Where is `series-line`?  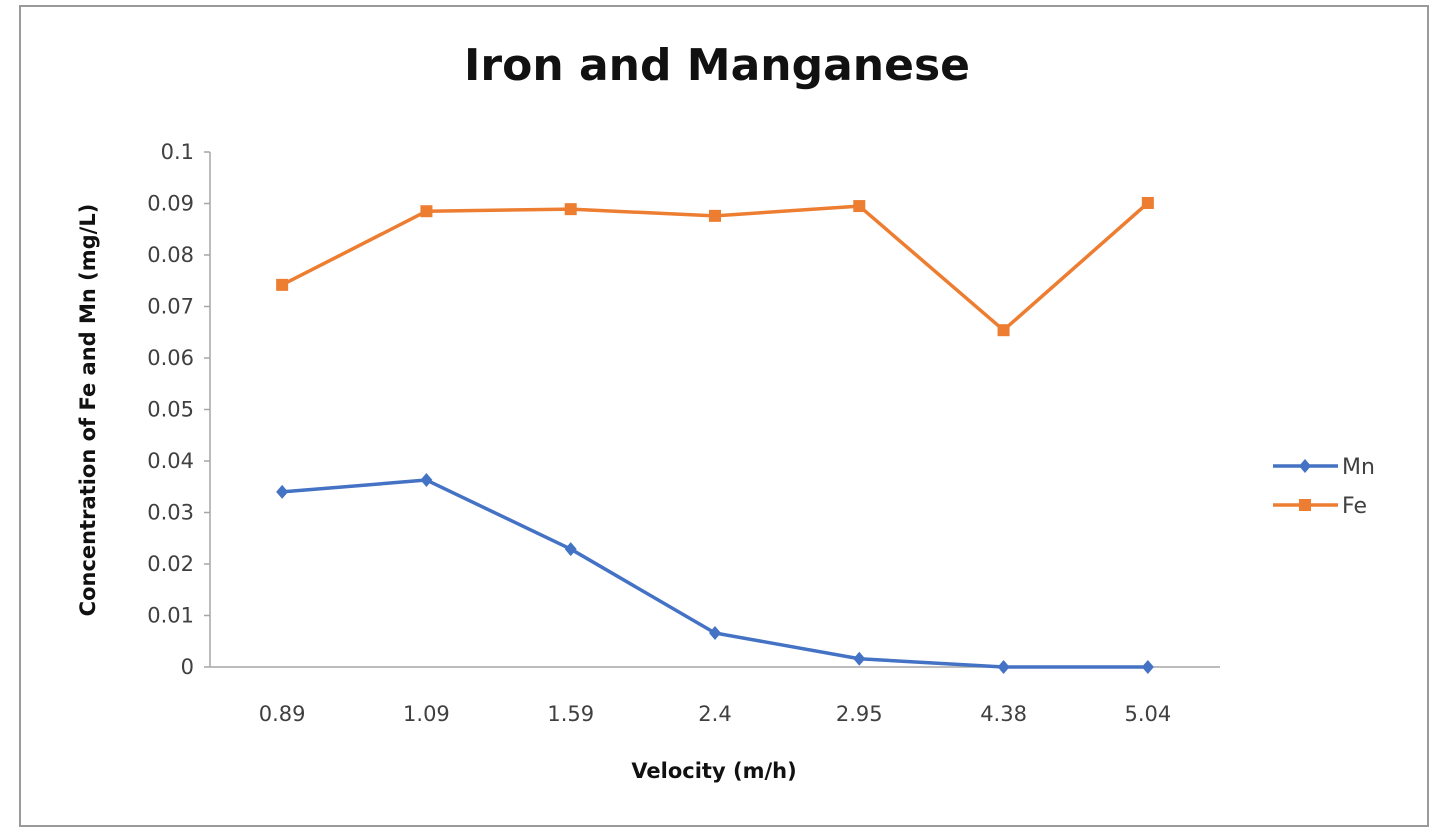
series-line is located at coordinates (715, 266).